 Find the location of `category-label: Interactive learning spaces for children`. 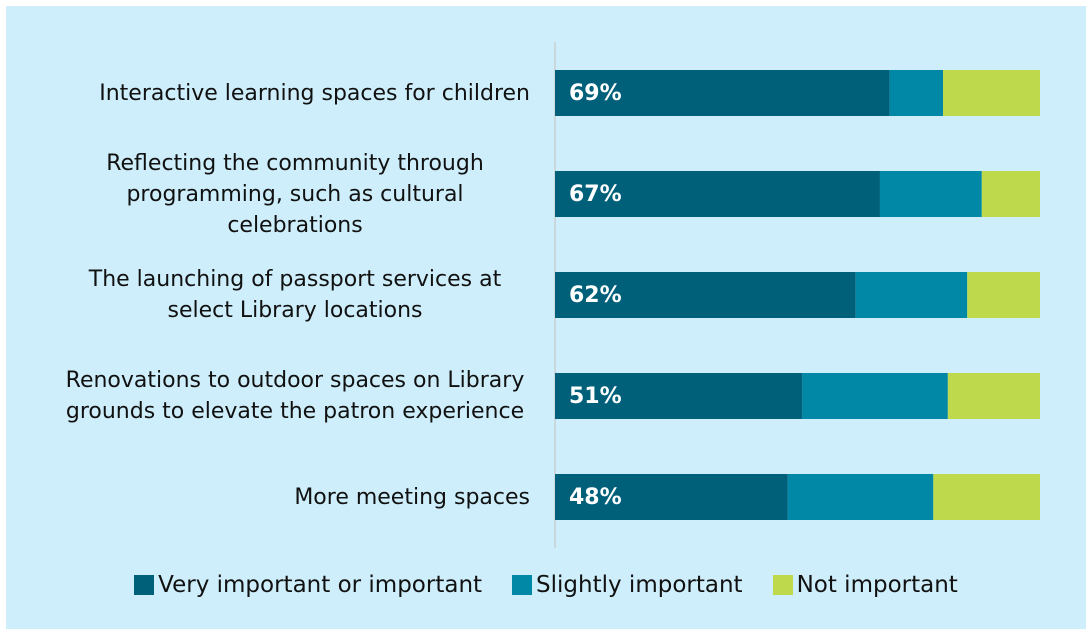

category-label: Interactive learning spaces for children is located at coordinates (314, 93).